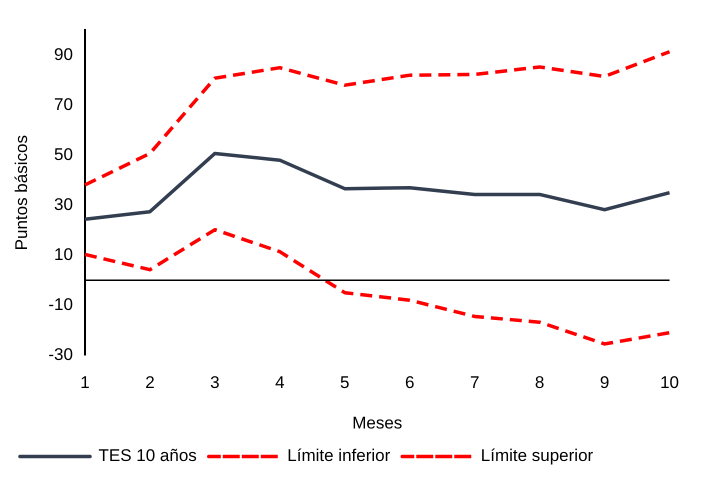 Image resolution: width=705 pixels, height=483 pixels. Describe the element at coordinates (60, 354) in the screenshot. I see `y-tick-label: -30` at that location.